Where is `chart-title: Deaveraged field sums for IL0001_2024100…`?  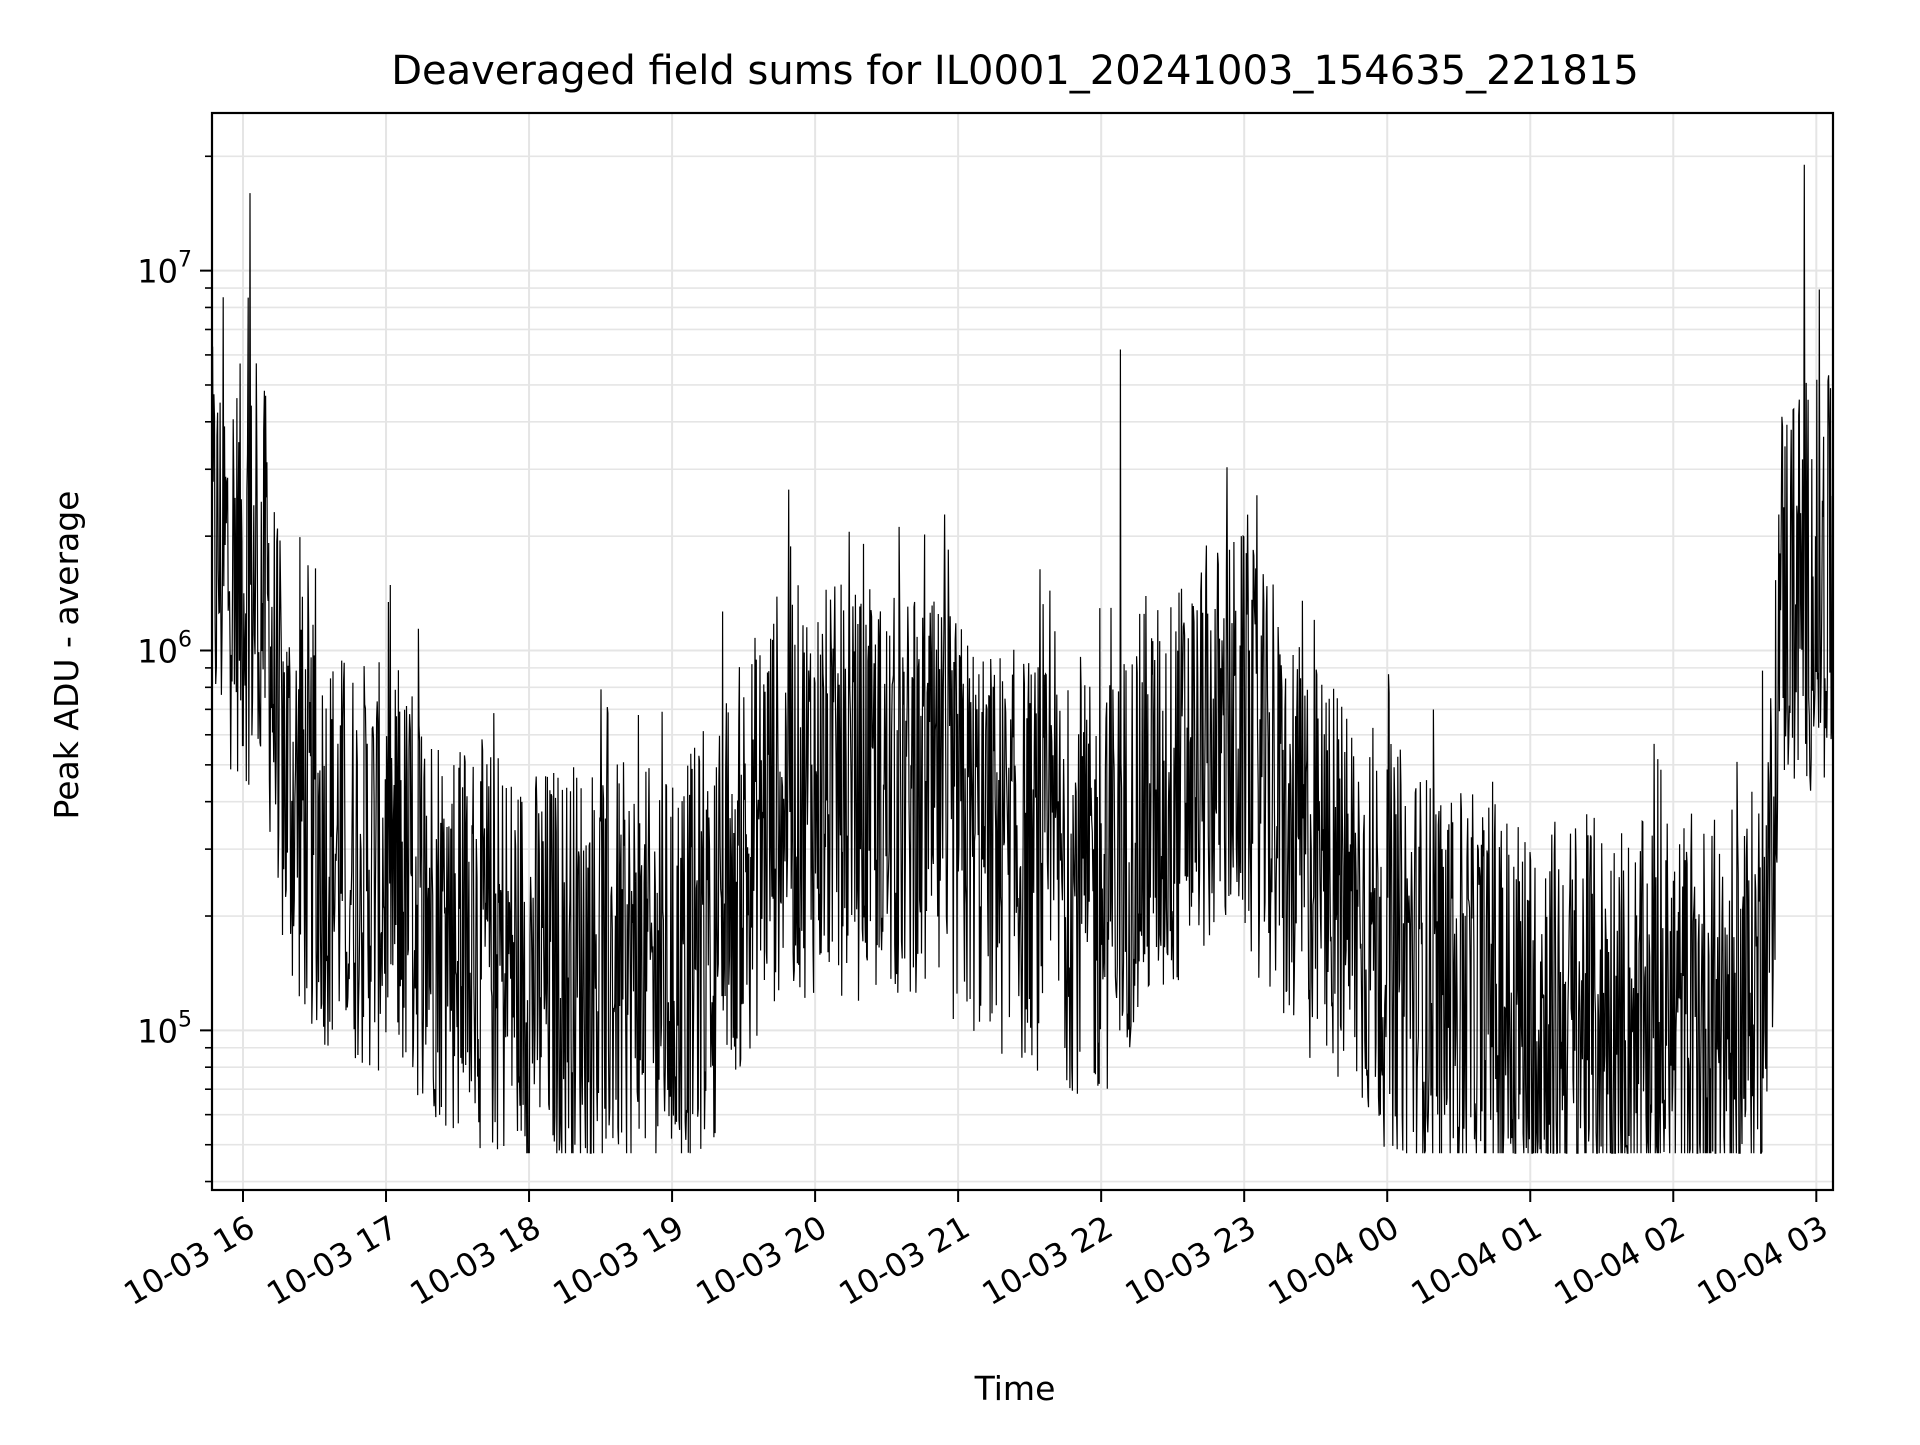
chart-title: Deaveraged field sums for IL0001_2024100… is located at coordinates (1015, 71).